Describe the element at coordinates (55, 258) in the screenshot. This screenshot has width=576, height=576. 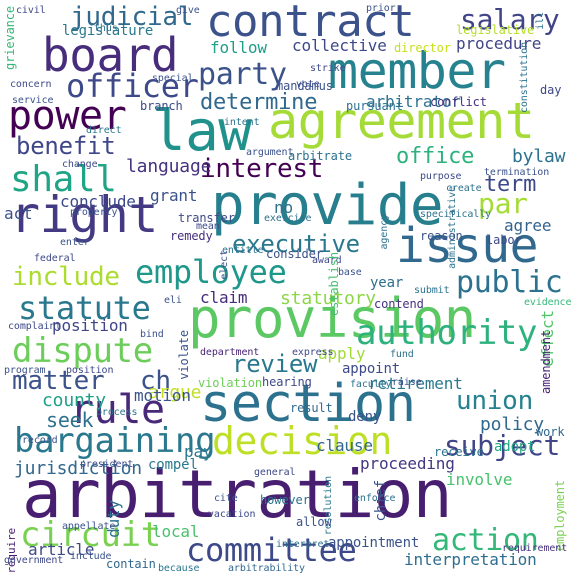
I see `cloud-word: federal` at that location.